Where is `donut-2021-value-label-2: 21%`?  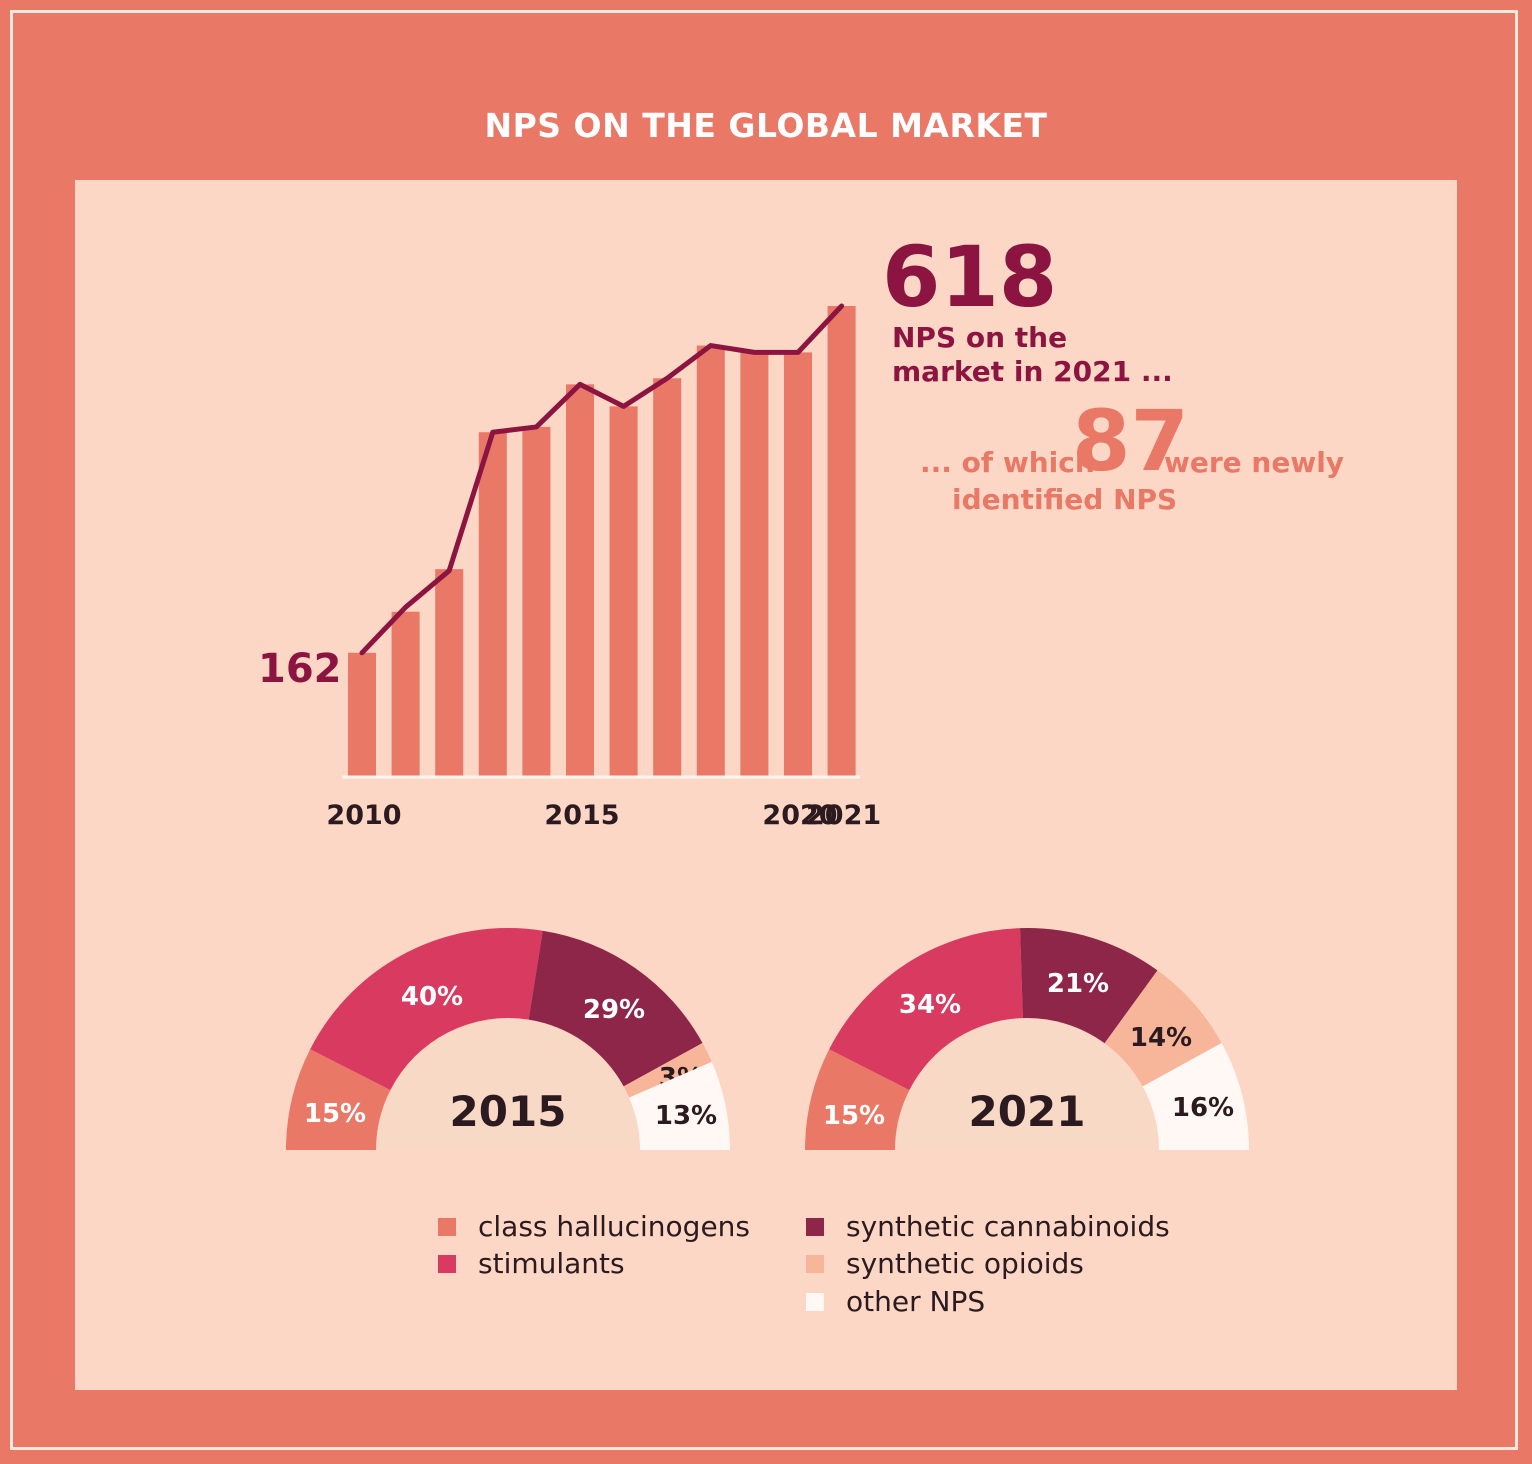 donut-2021-value-label-2: 21% is located at coordinates (1078, 984).